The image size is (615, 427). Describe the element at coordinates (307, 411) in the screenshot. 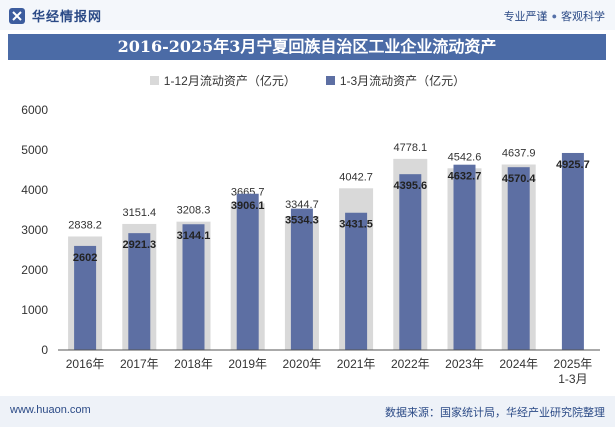

I see `footer: www.huaon.com 数据来源：国家统计局，华经产业研究院整理` at that location.